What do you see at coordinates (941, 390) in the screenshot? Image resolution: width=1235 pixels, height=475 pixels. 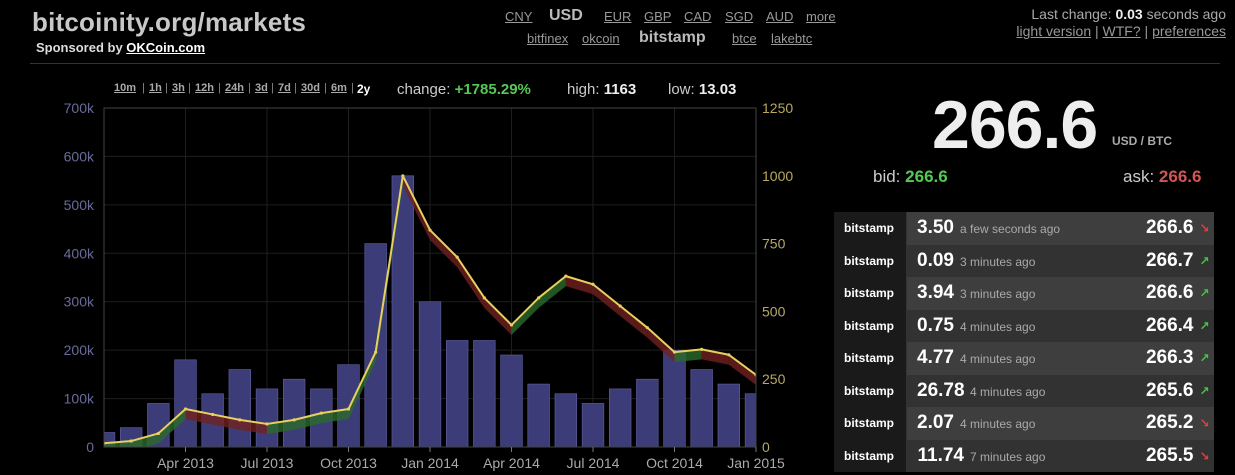 I see `trade-amount: 26.78` at bounding box center [941, 390].